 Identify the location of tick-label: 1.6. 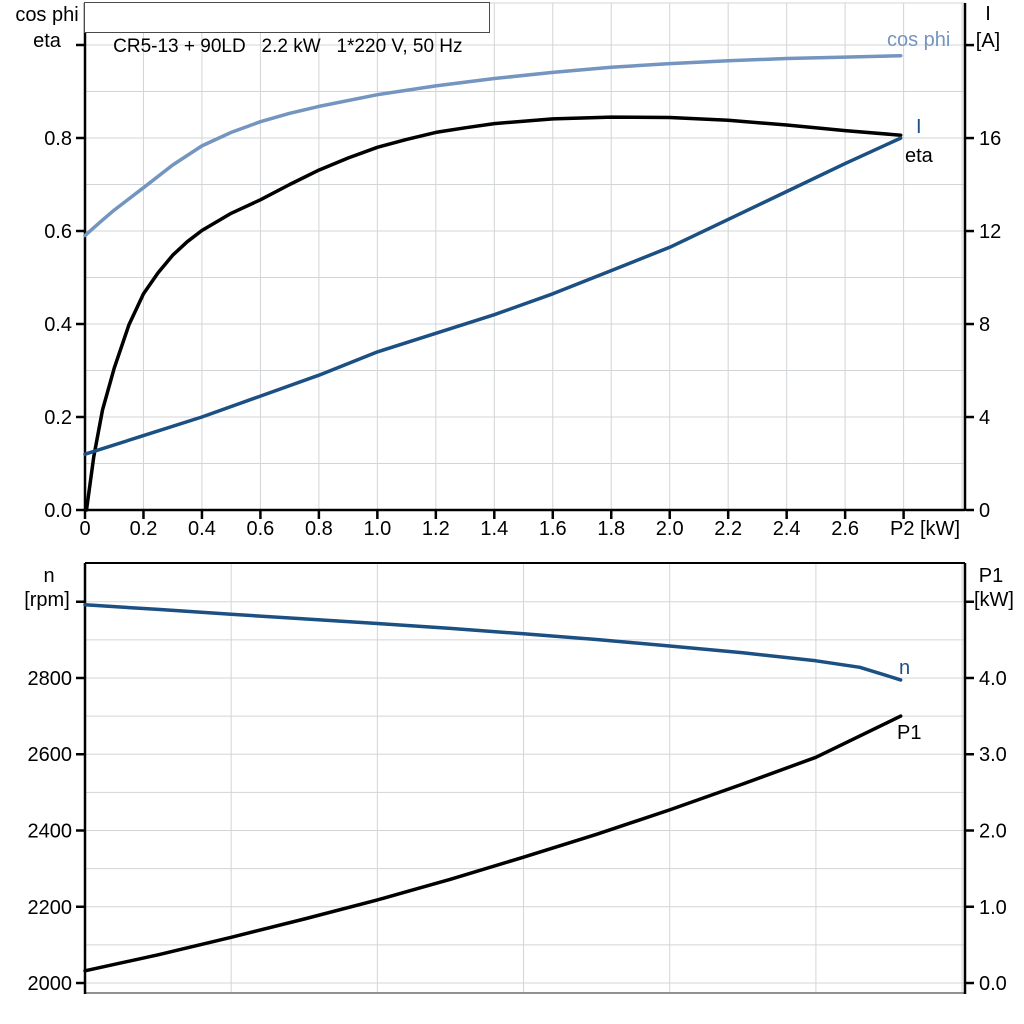
(553, 529).